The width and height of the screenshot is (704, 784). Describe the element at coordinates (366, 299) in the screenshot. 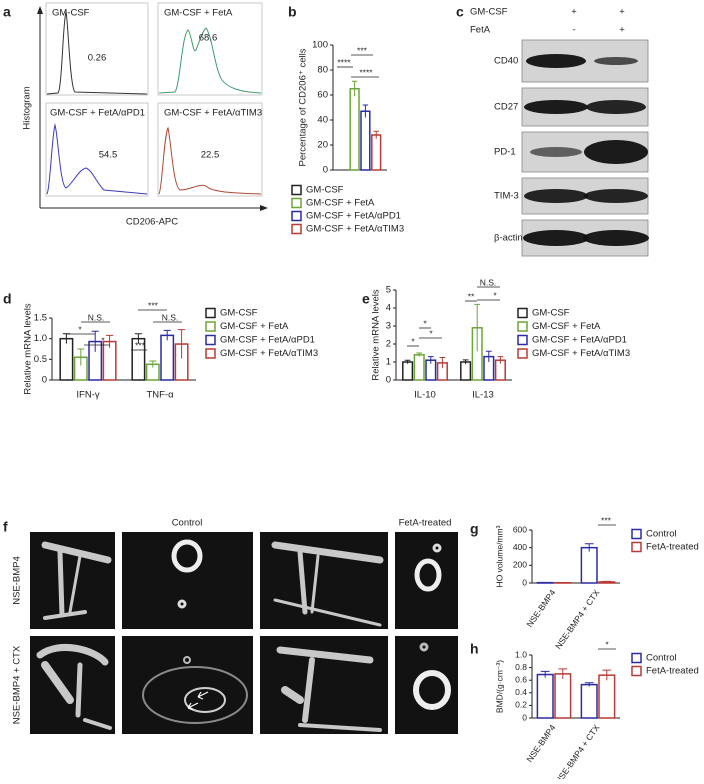

I see `panel-letter: e` at that location.